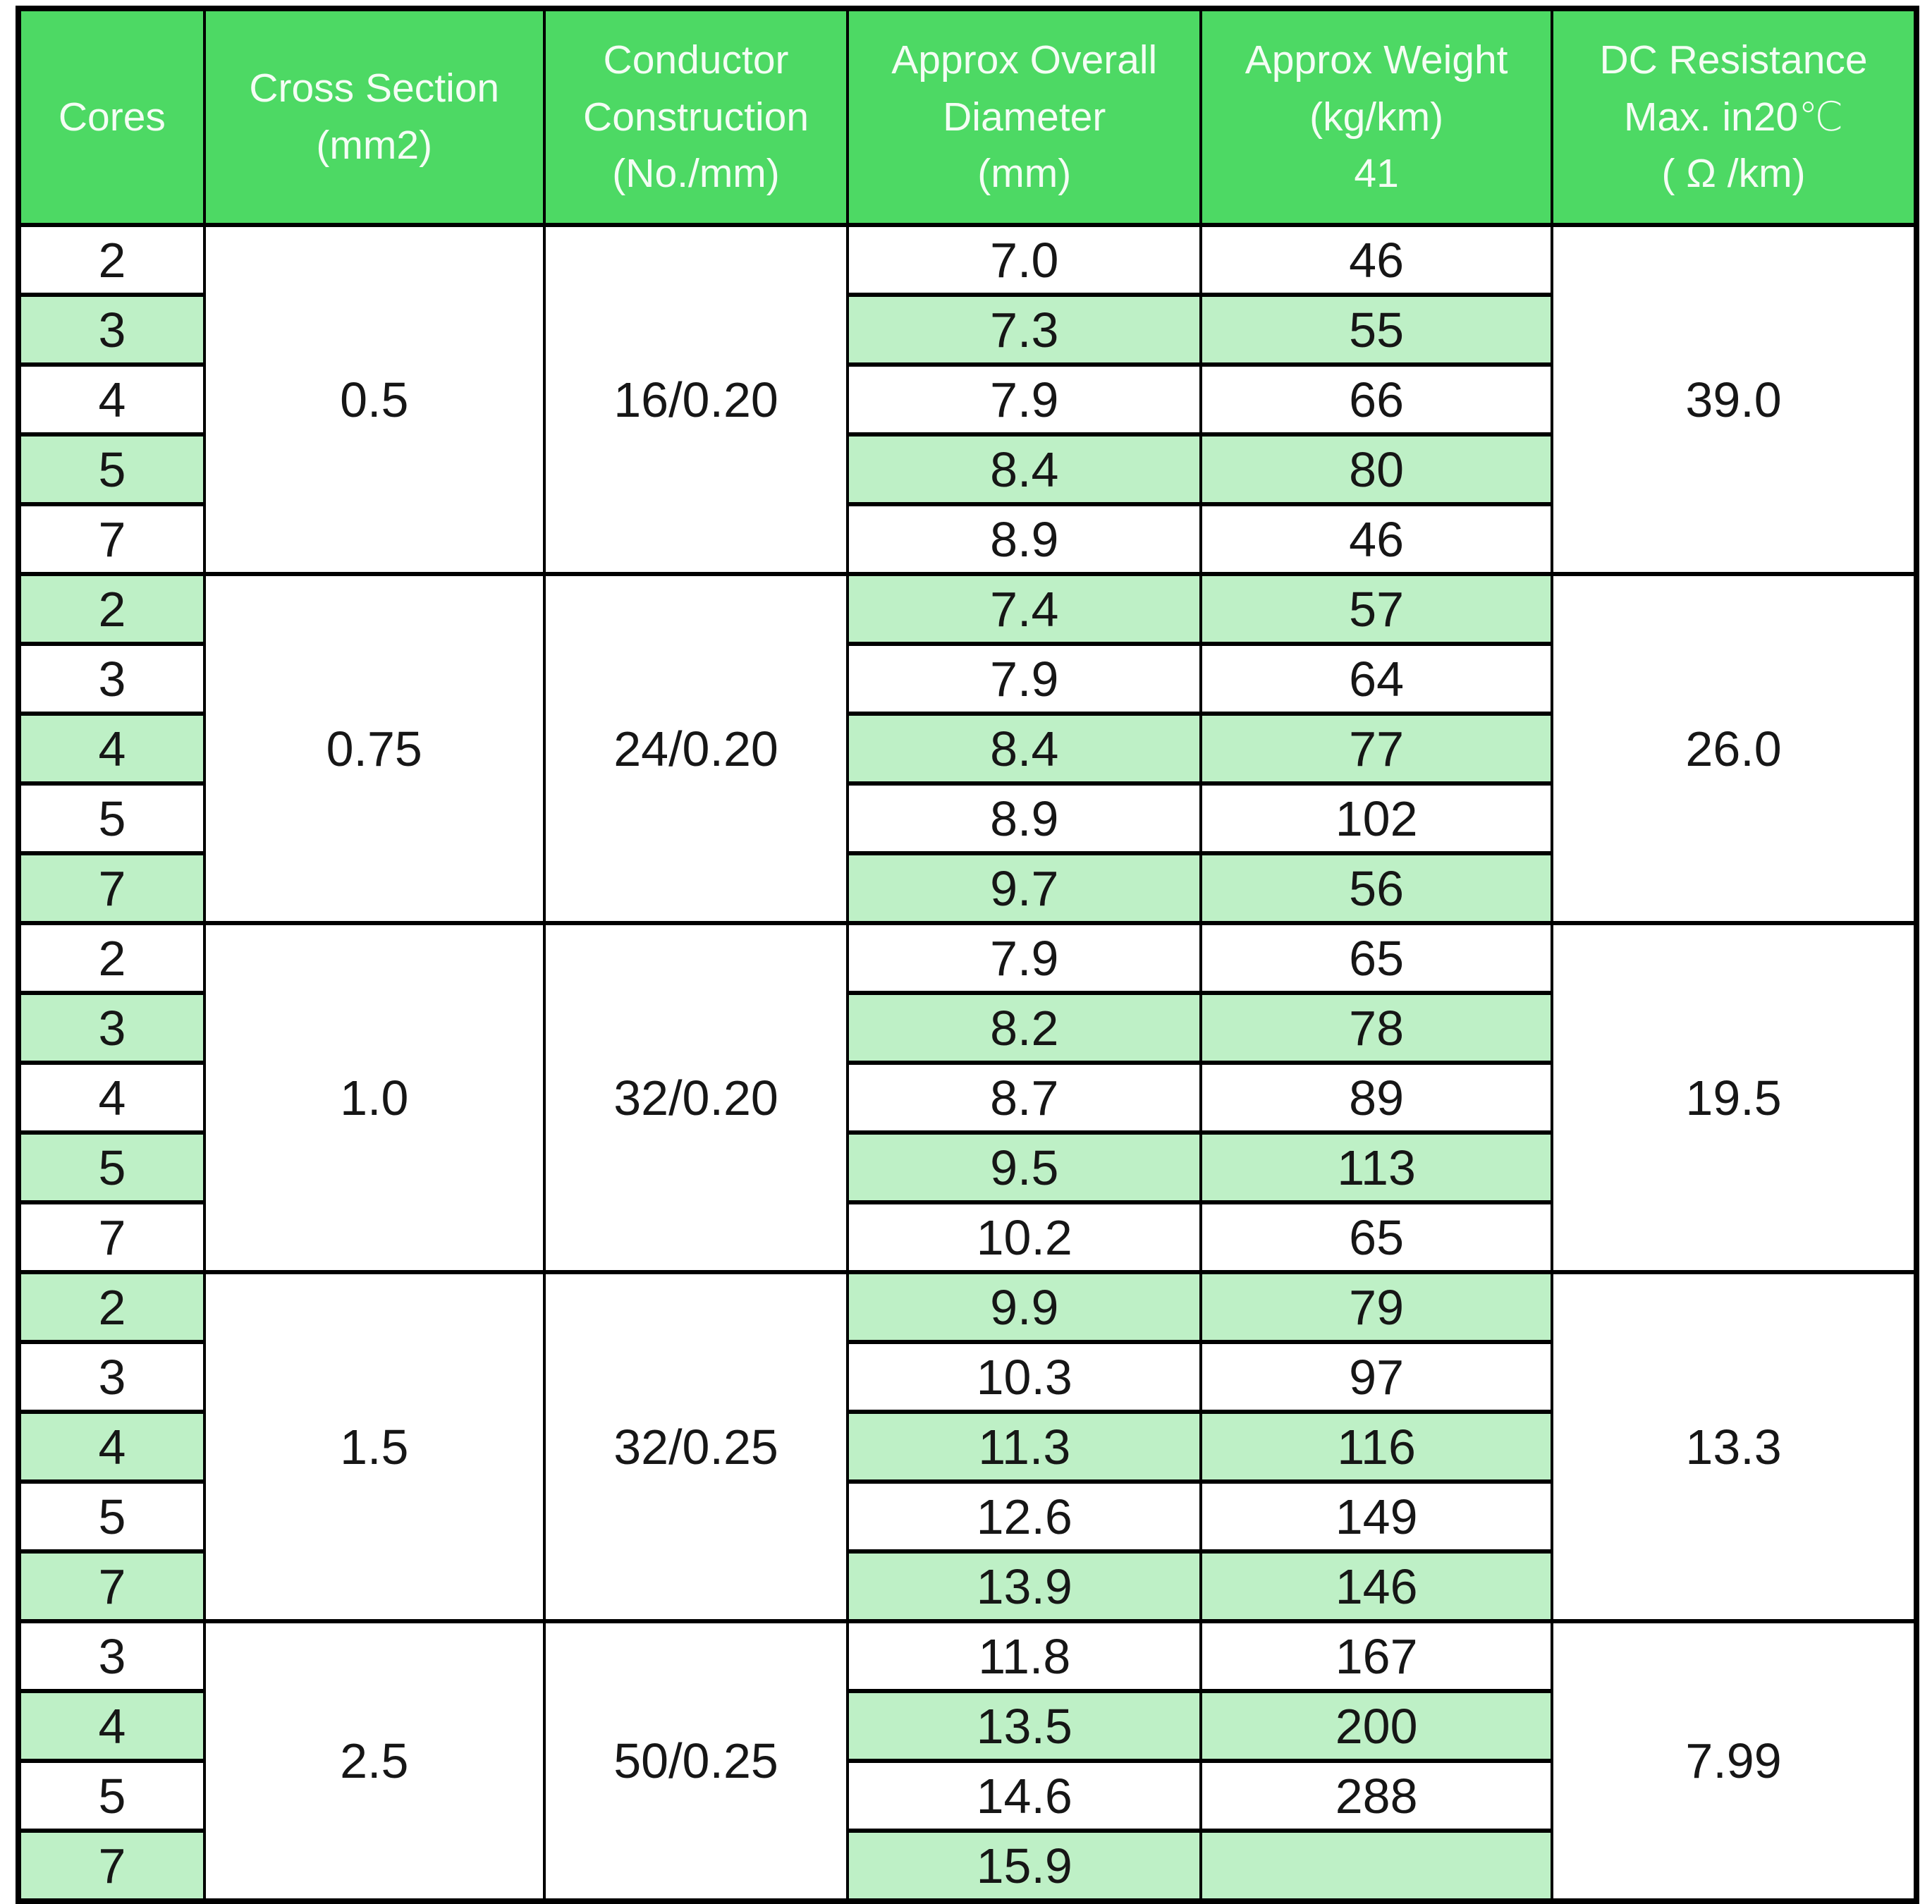  I want to click on header-line: Approx Overall, so click(1025, 60).